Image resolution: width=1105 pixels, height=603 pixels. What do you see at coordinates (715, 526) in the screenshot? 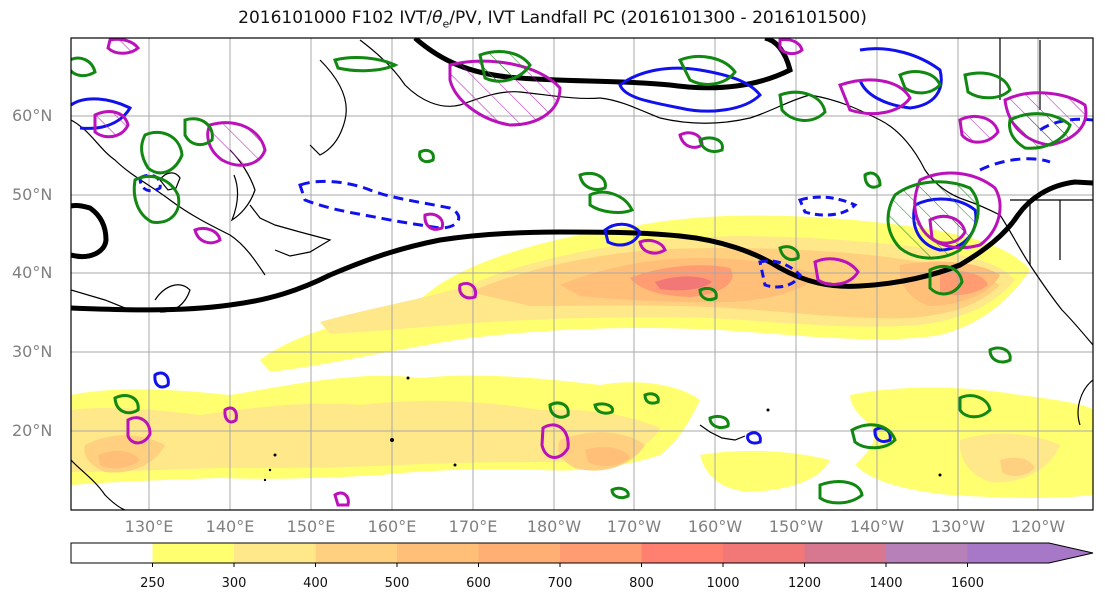
I see `lon-label-160w: 160°W` at bounding box center [715, 526].